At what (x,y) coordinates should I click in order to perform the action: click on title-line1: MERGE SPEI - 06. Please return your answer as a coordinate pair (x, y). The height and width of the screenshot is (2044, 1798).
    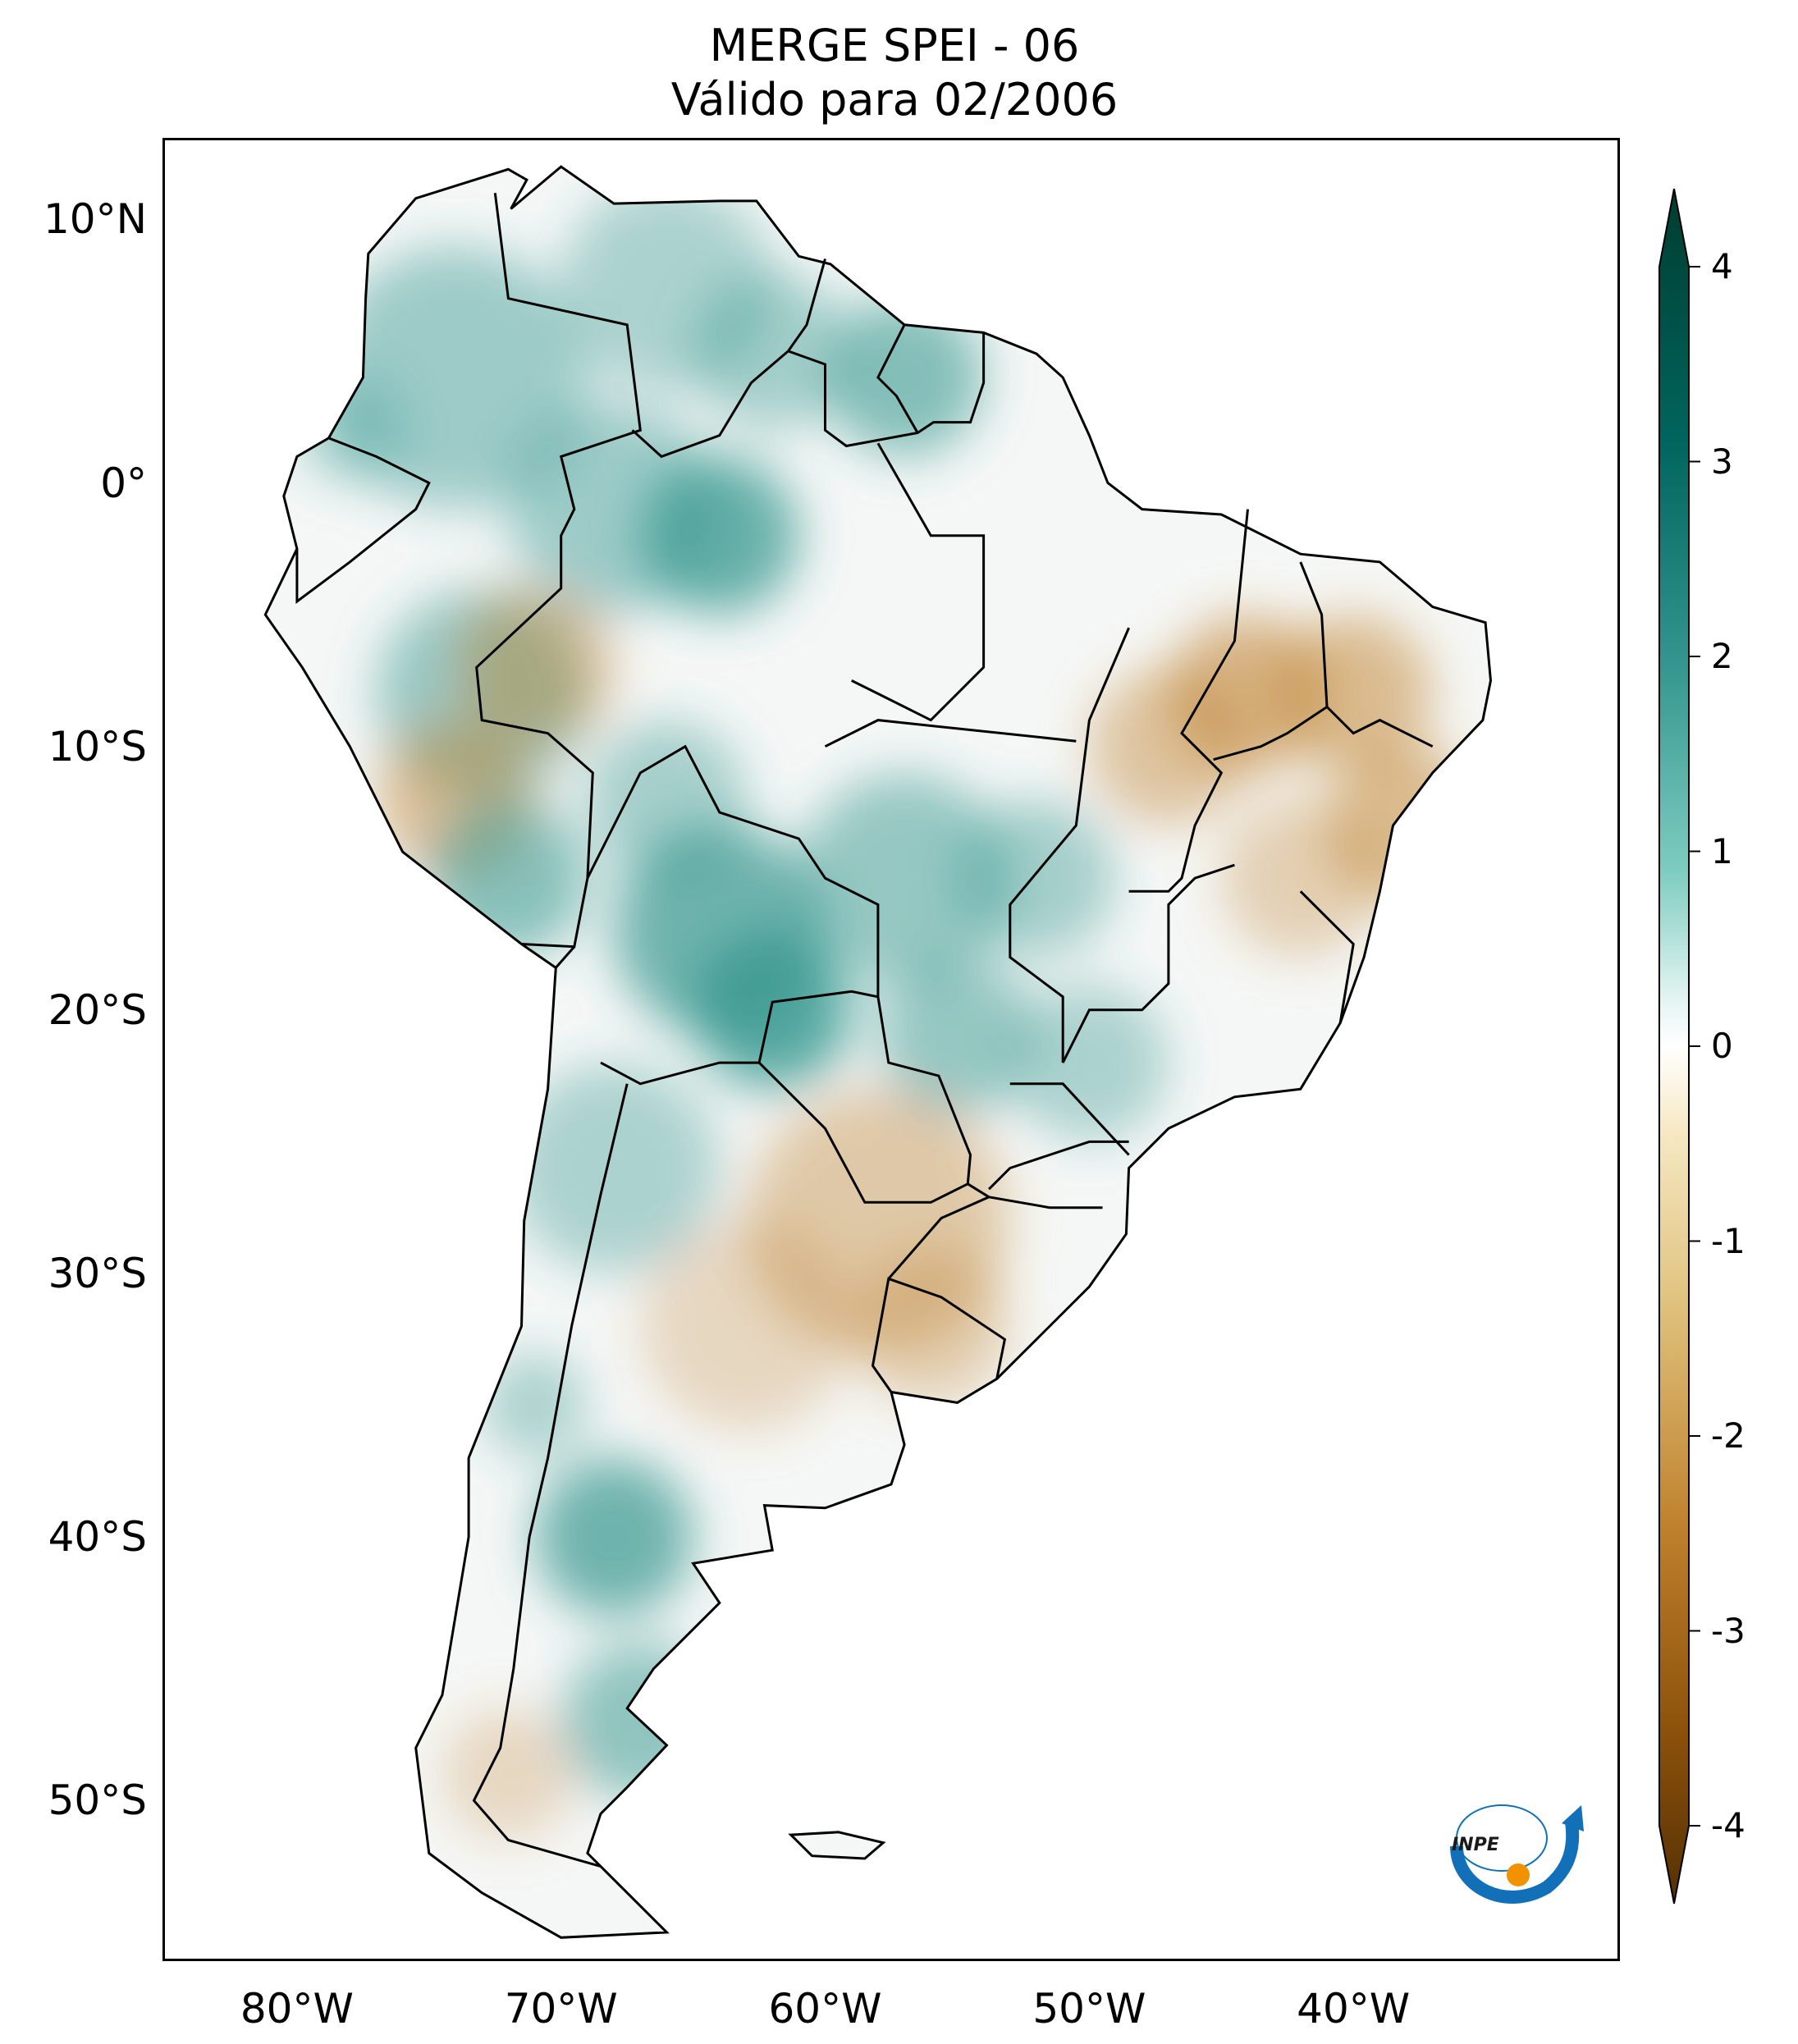
    Looking at the image, I should click on (894, 45).